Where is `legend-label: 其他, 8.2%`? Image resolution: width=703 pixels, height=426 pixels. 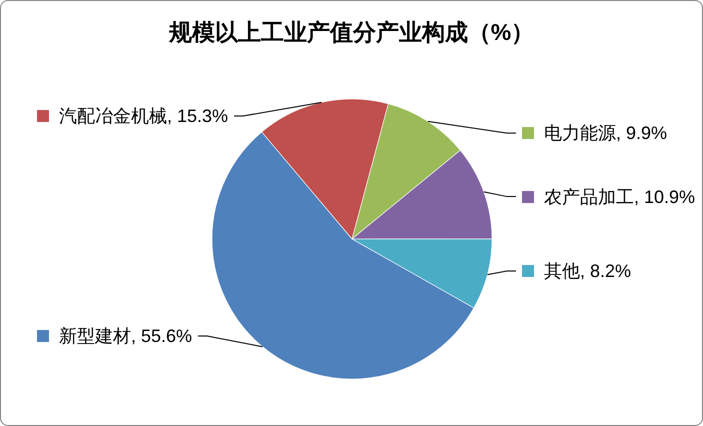 legend-label: 其他, 8.2% is located at coordinates (588, 272).